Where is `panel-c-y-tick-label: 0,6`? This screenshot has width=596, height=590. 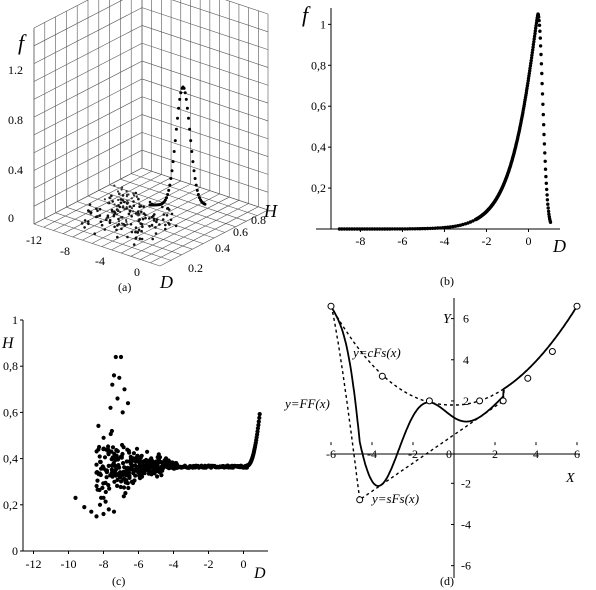
panel-c-y-tick-label: 0,6 is located at coordinates (10, 412).